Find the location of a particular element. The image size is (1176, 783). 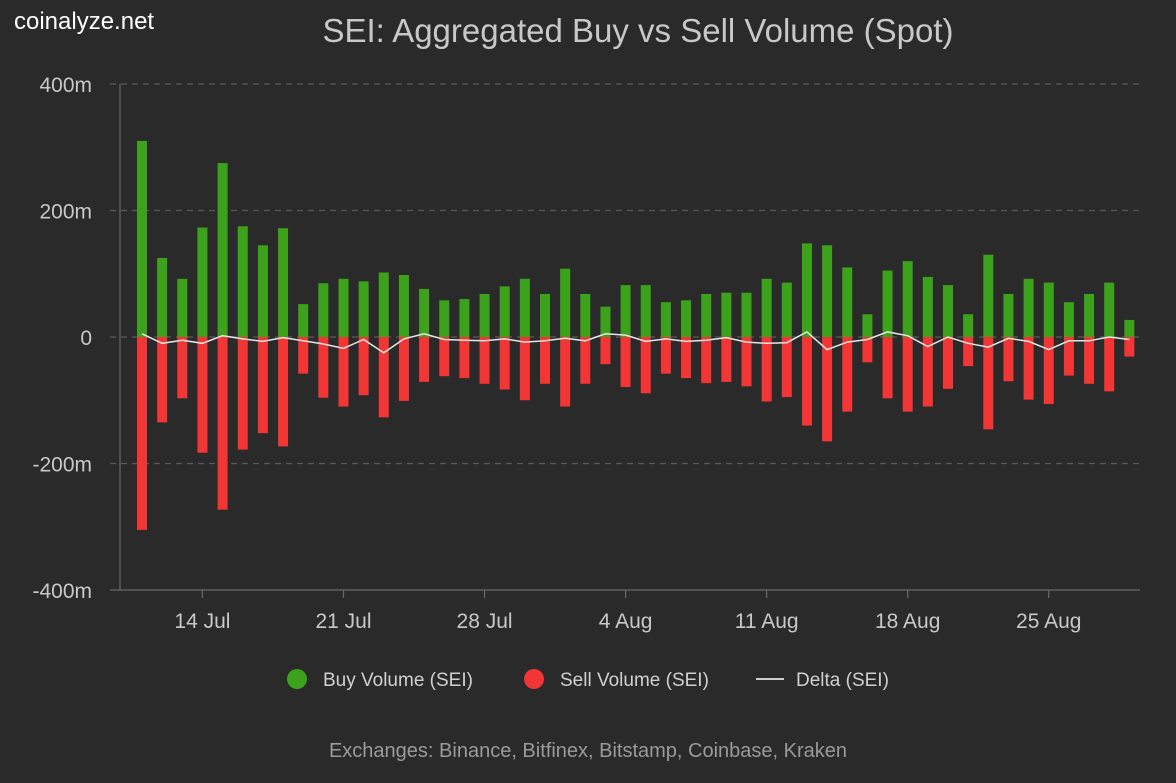

legend-sell-marker is located at coordinates (534, 679).